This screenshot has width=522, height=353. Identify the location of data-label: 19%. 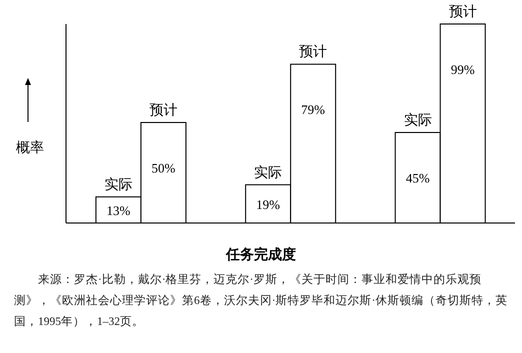
(268, 204).